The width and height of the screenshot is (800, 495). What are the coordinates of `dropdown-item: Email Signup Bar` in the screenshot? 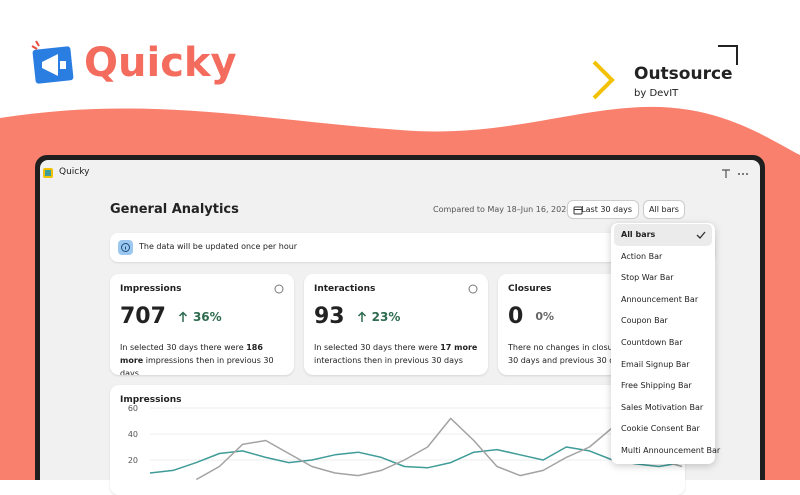 It's located at (655, 364).